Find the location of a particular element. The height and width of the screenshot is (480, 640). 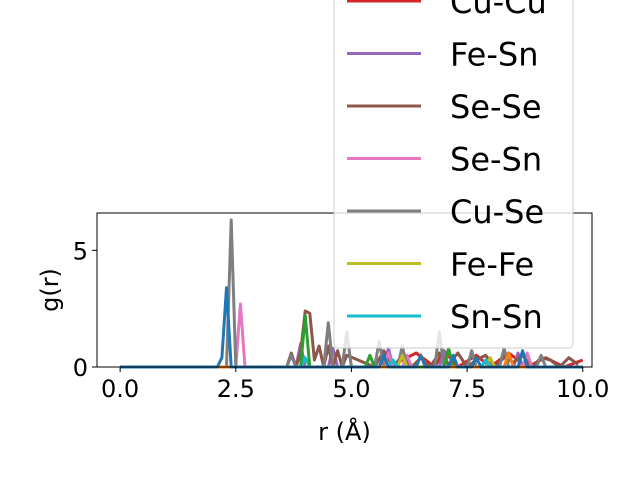

legend-label: Fe-Fe is located at coordinates (492, 265).